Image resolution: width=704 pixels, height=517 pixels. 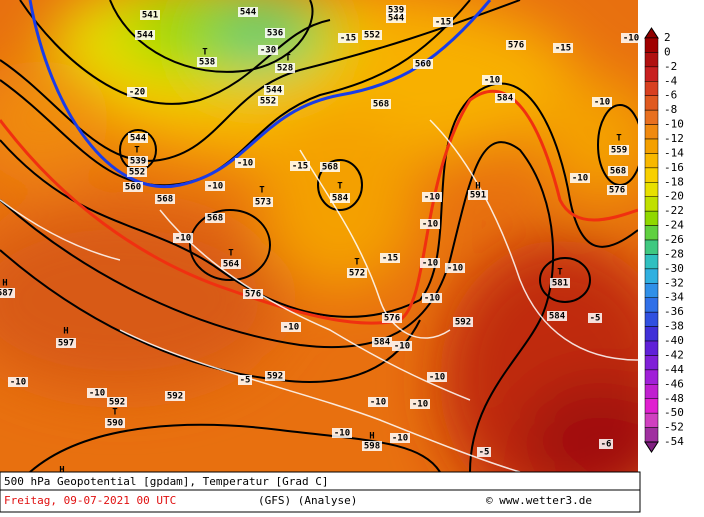 I want to click on map-label: 560, so click(x=133, y=188).